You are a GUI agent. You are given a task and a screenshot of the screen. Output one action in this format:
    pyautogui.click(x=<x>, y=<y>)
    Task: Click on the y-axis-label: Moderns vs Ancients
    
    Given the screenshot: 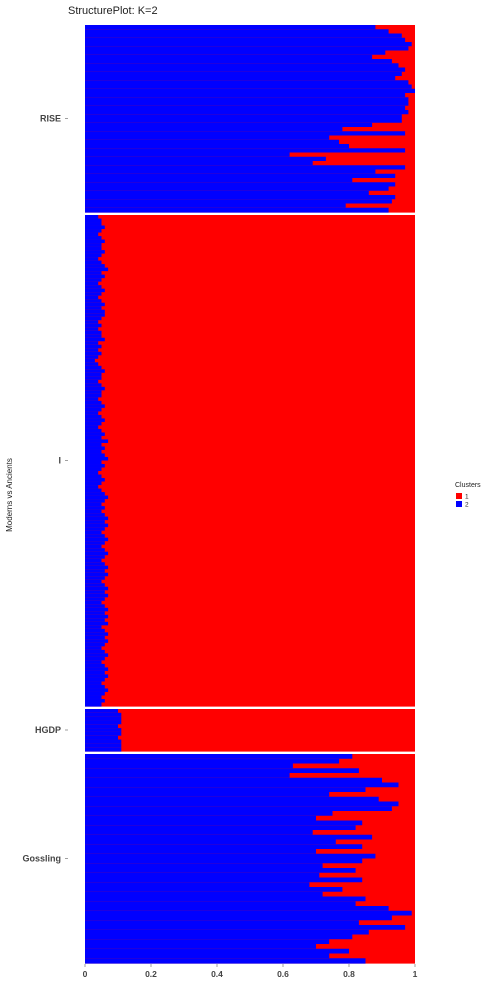 What is the action you would take?
    pyautogui.click(x=9, y=495)
    